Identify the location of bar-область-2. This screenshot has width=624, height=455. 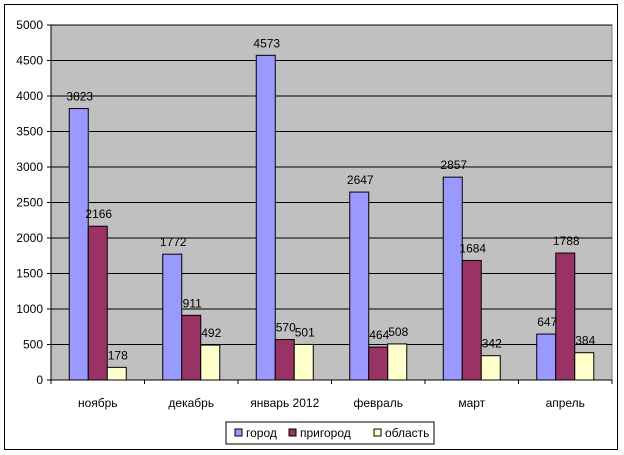
(303, 362).